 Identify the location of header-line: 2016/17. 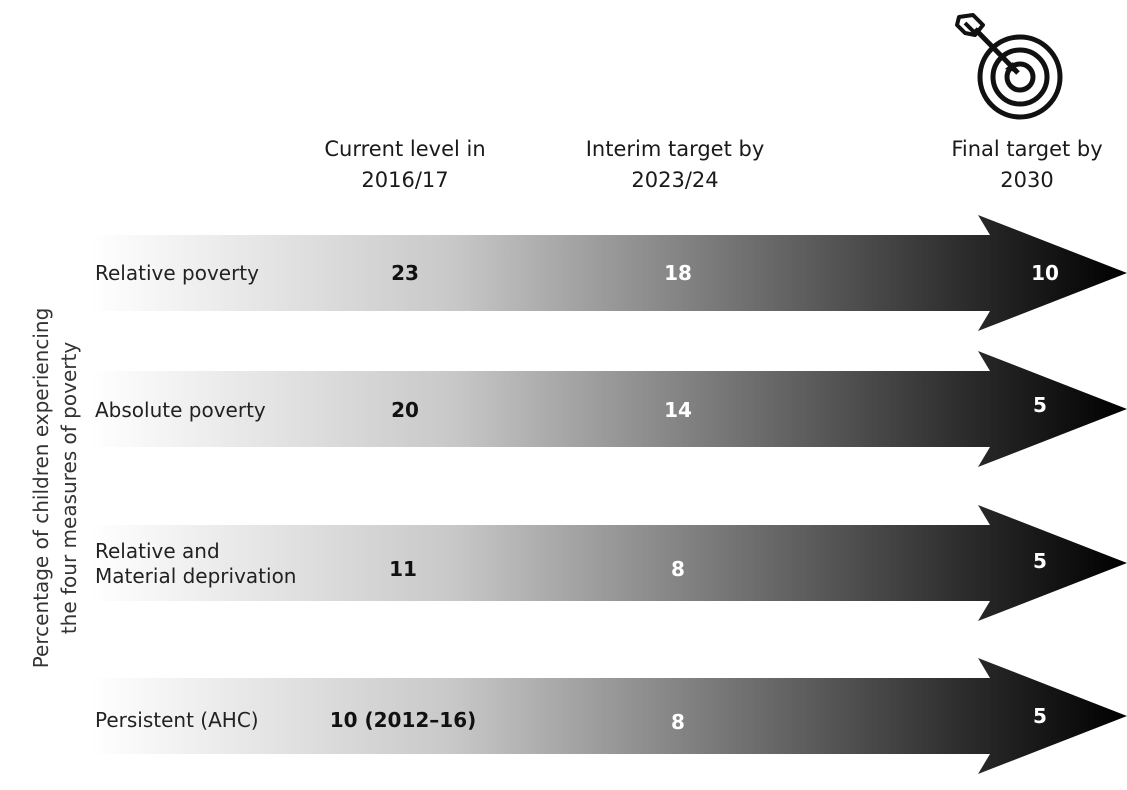
(405, 180).